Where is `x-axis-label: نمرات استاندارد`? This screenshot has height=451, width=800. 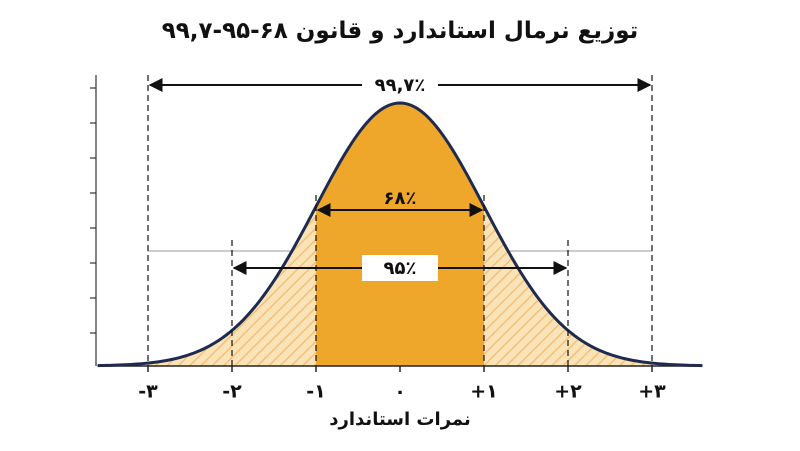
x-axis-label: نمرات استاندارد is located at coordinates (399, 419).